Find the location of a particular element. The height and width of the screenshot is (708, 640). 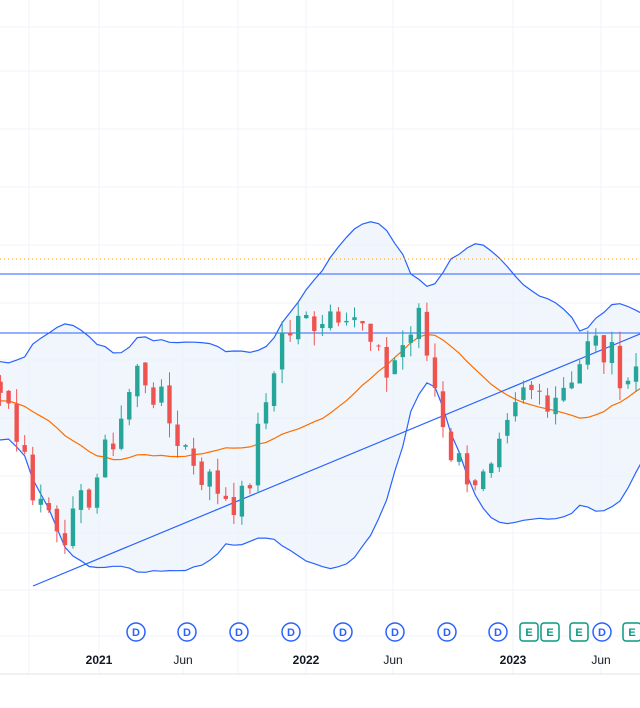

x-tick-label: 2023 is located at coordinates (513, 660).